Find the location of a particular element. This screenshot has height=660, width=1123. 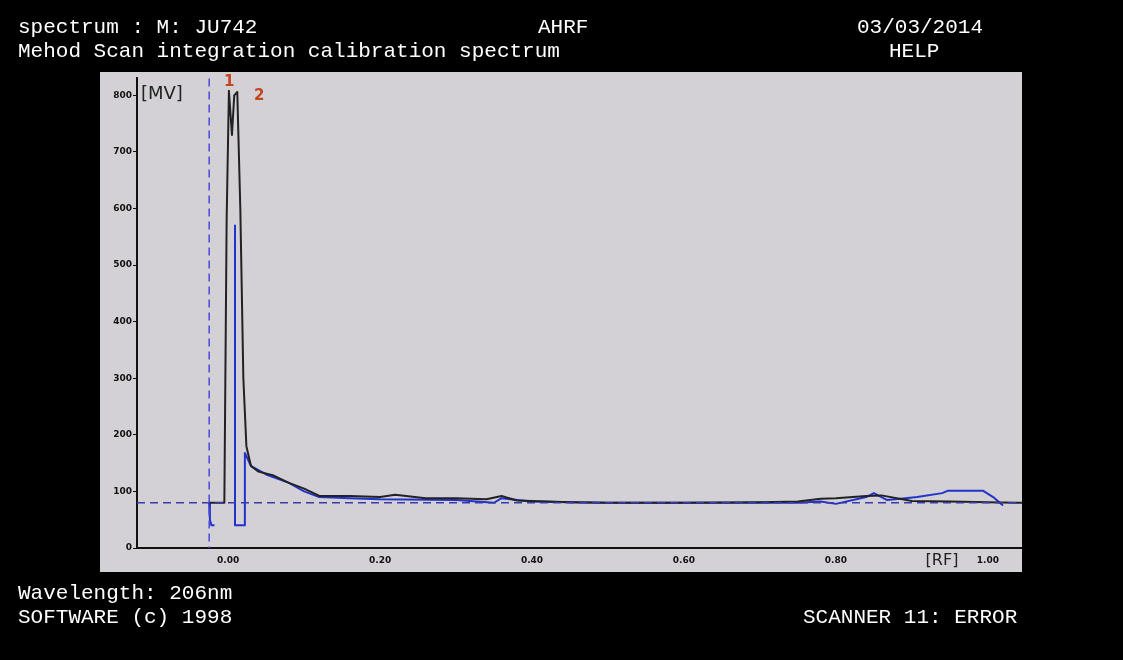

annotation: 1 is located at coordinates (229, 81).